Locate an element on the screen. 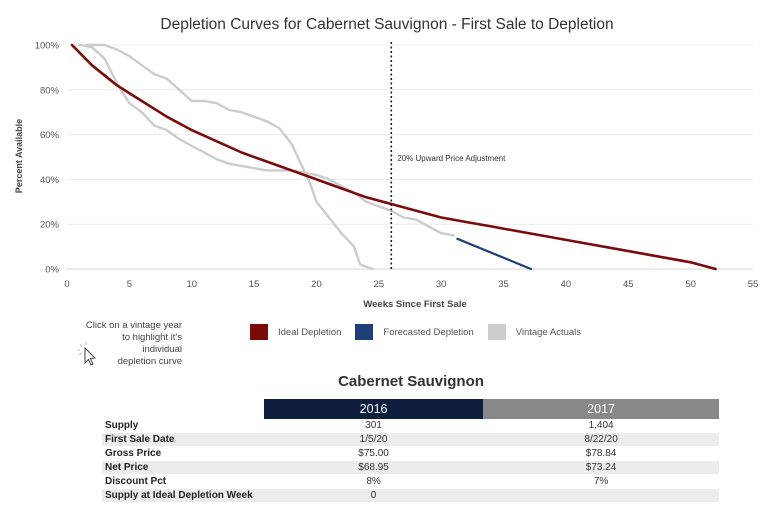 The image size is (768, 522). table-header-blank is located at coordinates (183, 409).